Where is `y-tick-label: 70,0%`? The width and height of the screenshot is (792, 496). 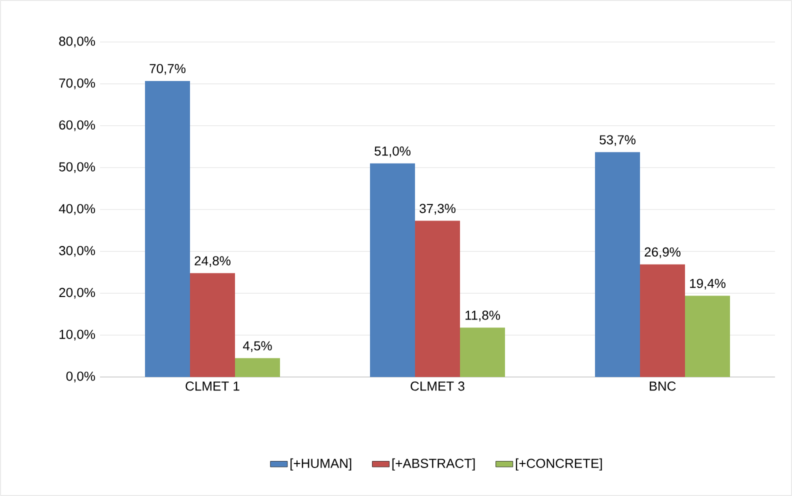
y-tick-label: 70,0% is located at coordinates (77, 84).